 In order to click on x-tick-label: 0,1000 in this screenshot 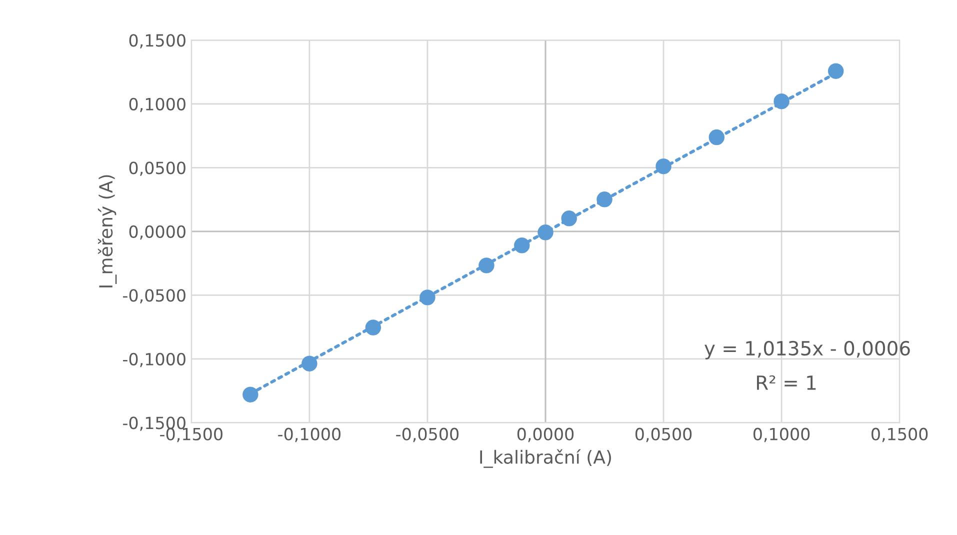, I will do `click(781, 435)`.